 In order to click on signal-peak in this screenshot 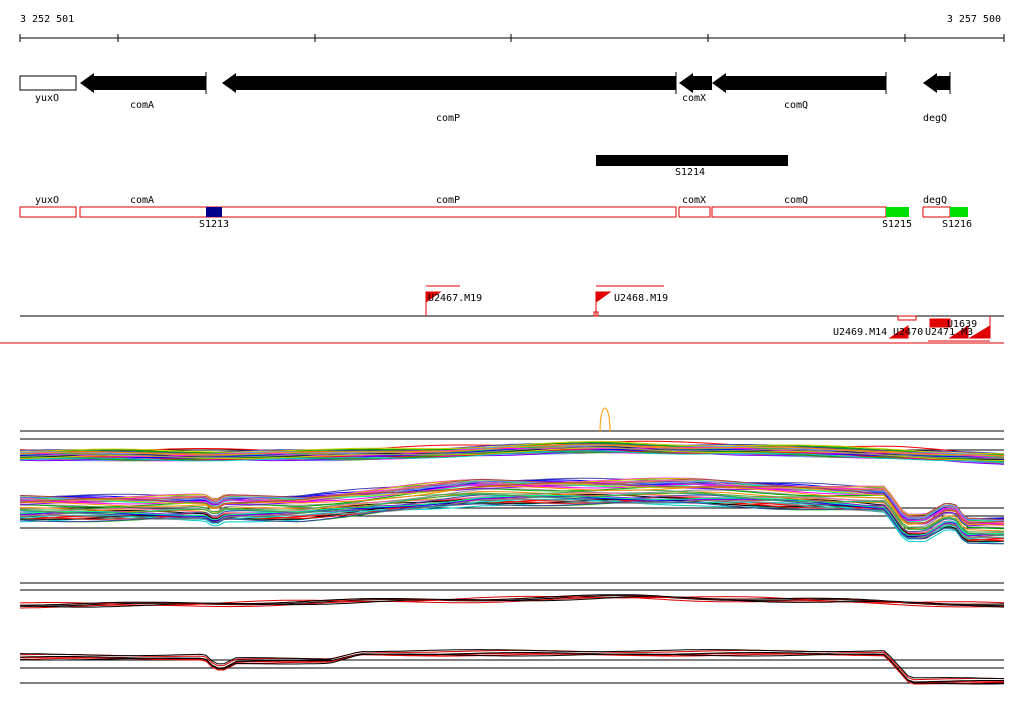, I will do `click(605, 420)`.